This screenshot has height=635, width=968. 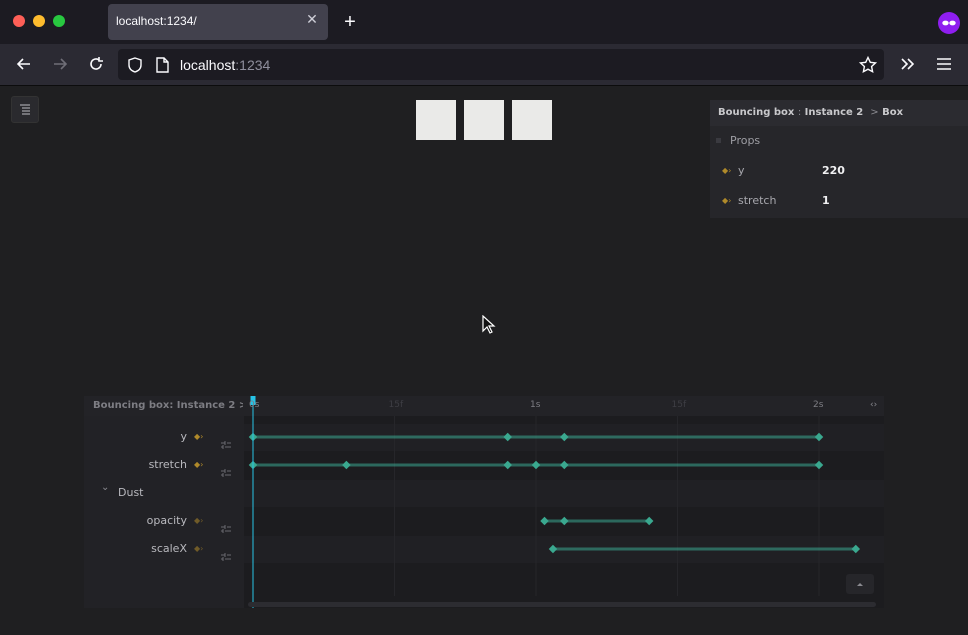 What do you see at coordinates (169, 548) in the screenshot?
I see `track-label-scalex: scaleX` at bounding box center [169, 548].